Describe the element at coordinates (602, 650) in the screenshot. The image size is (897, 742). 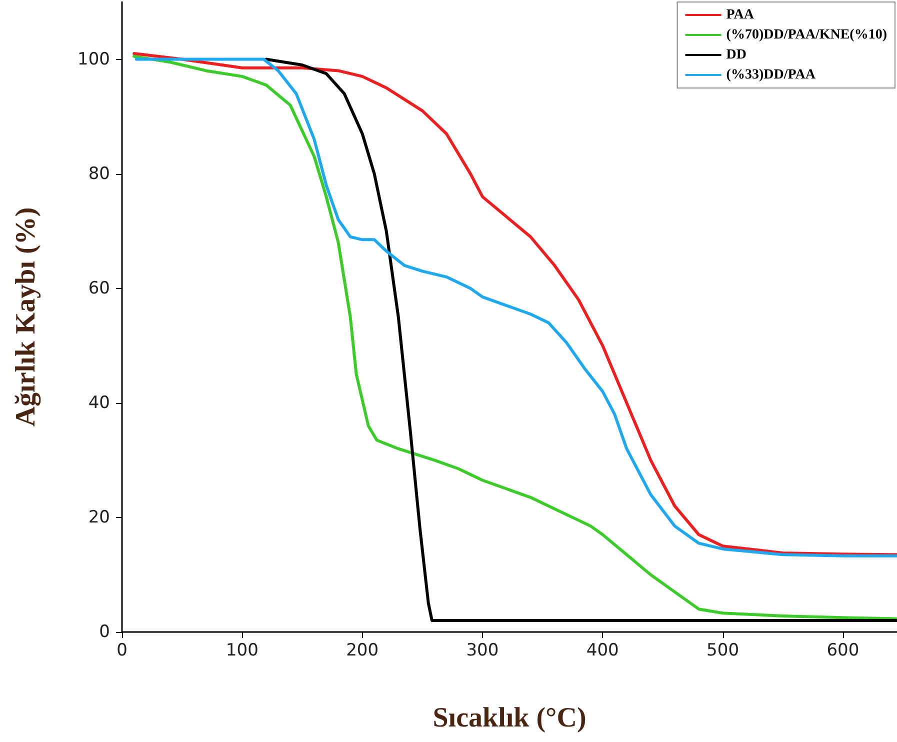
I see `x-tick-label: 400` at that location.